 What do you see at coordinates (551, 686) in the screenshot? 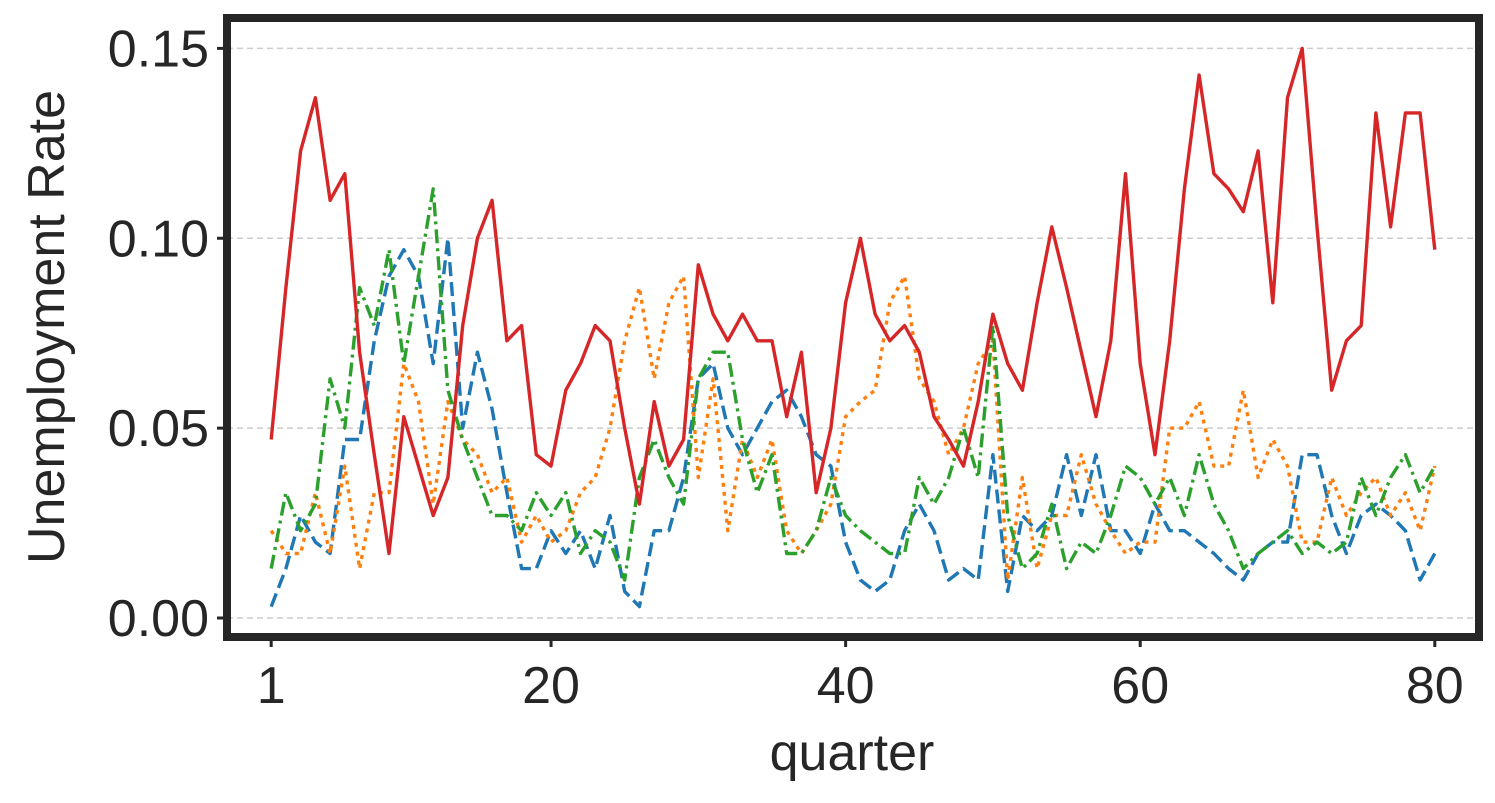
I see `x-tick-label: 20` at bounding box center [551, 686].